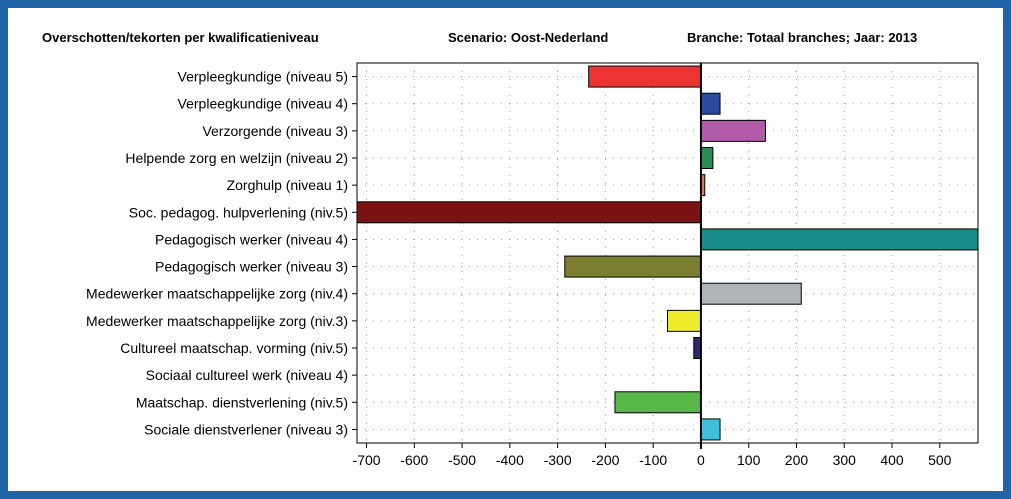  What do you see at coordinates (414, 460) in the screenshot?
I see `x-tick-label: -600` at bounding box center [414, 460].